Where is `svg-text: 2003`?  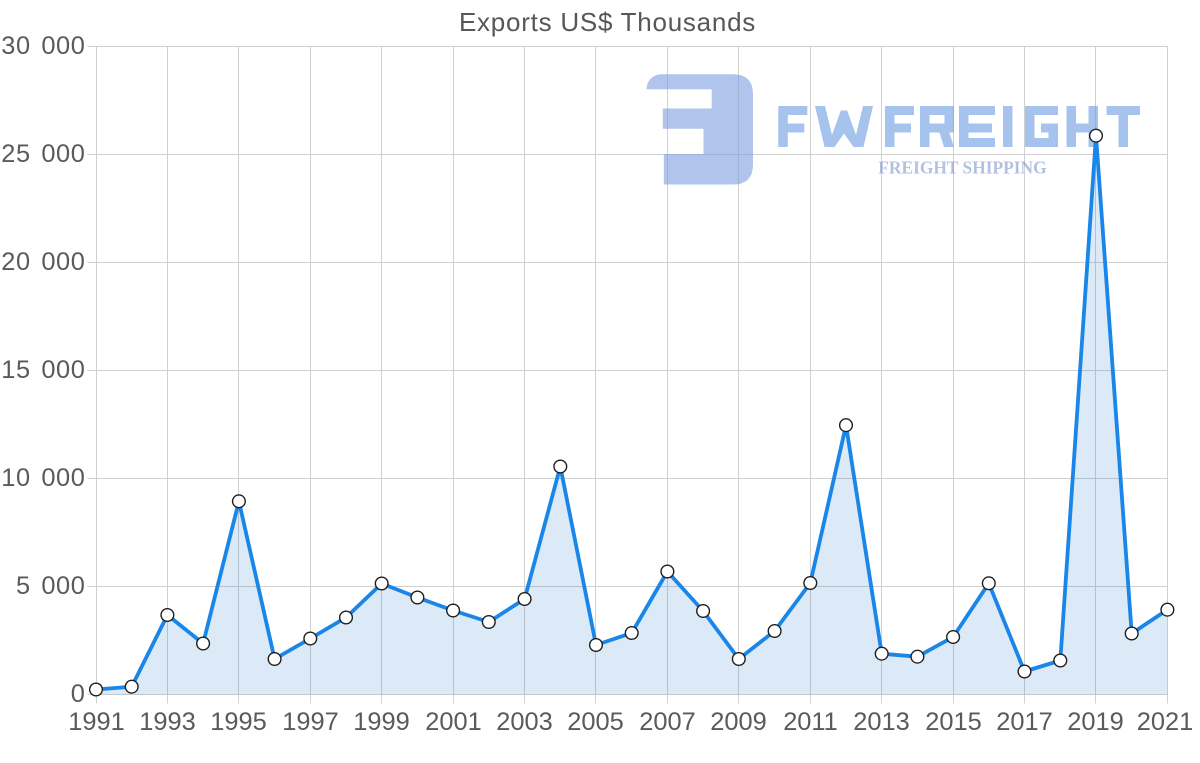
svg-text: 2003 is located at coordinates (524, 722).